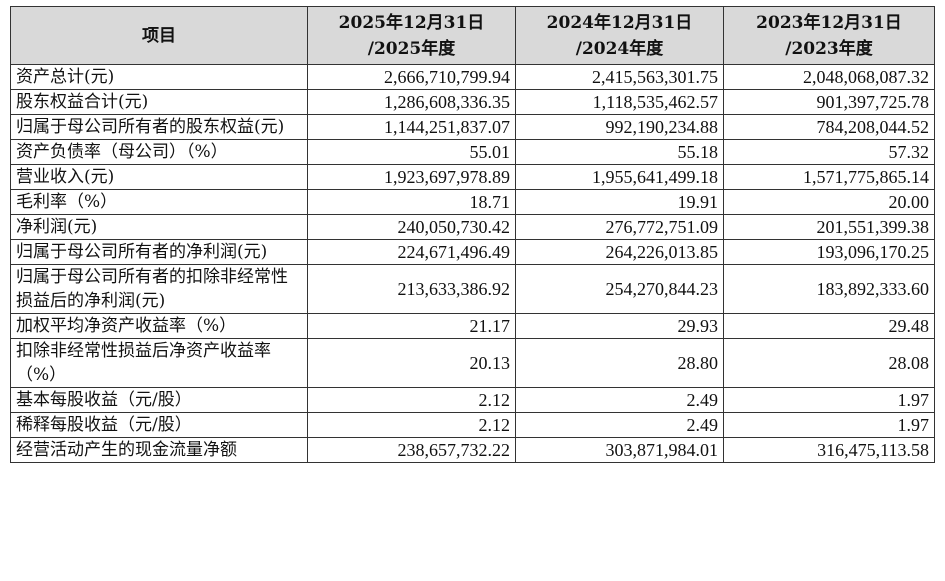 Image resolution: width=945 pixels, height=581 pixels. I want to click on row-value-2023: 2,048,068,087.32, so click(829, 77).